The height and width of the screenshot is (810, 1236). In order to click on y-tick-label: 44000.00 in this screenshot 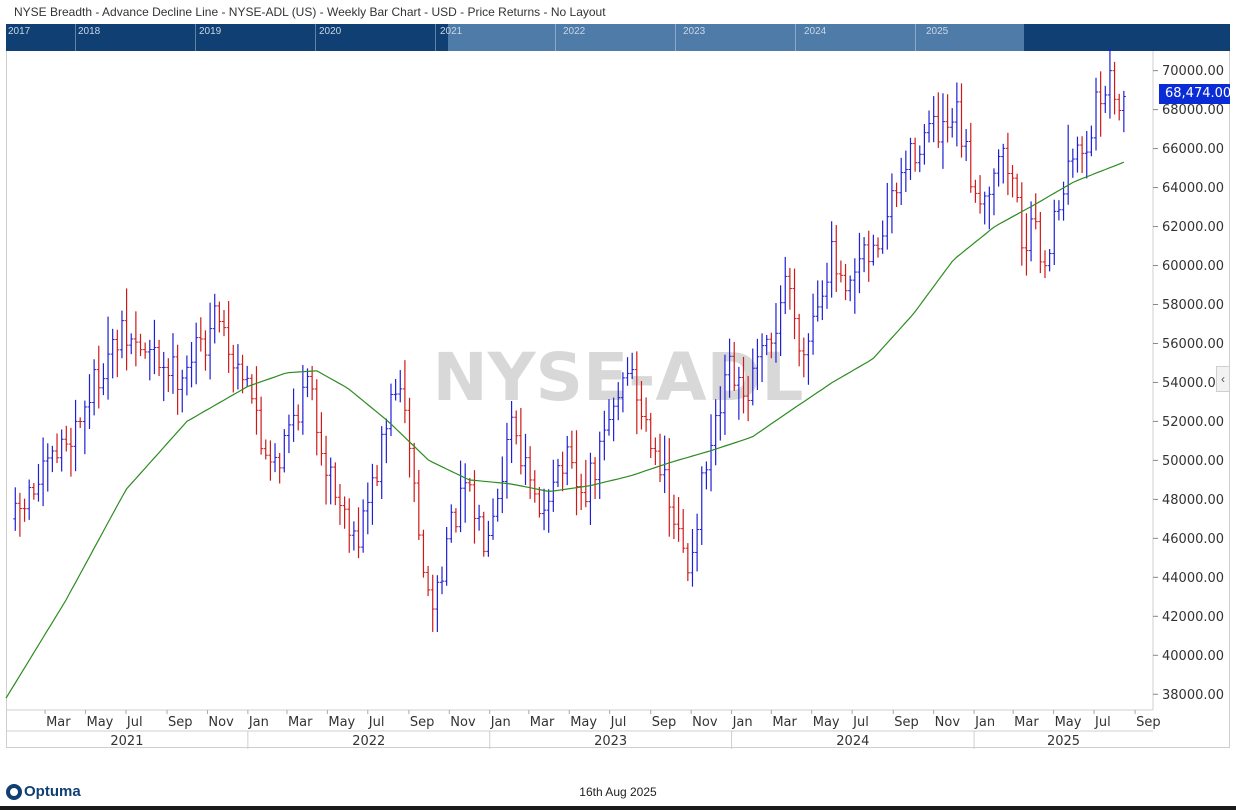, I will do `click(1193, 578)`.